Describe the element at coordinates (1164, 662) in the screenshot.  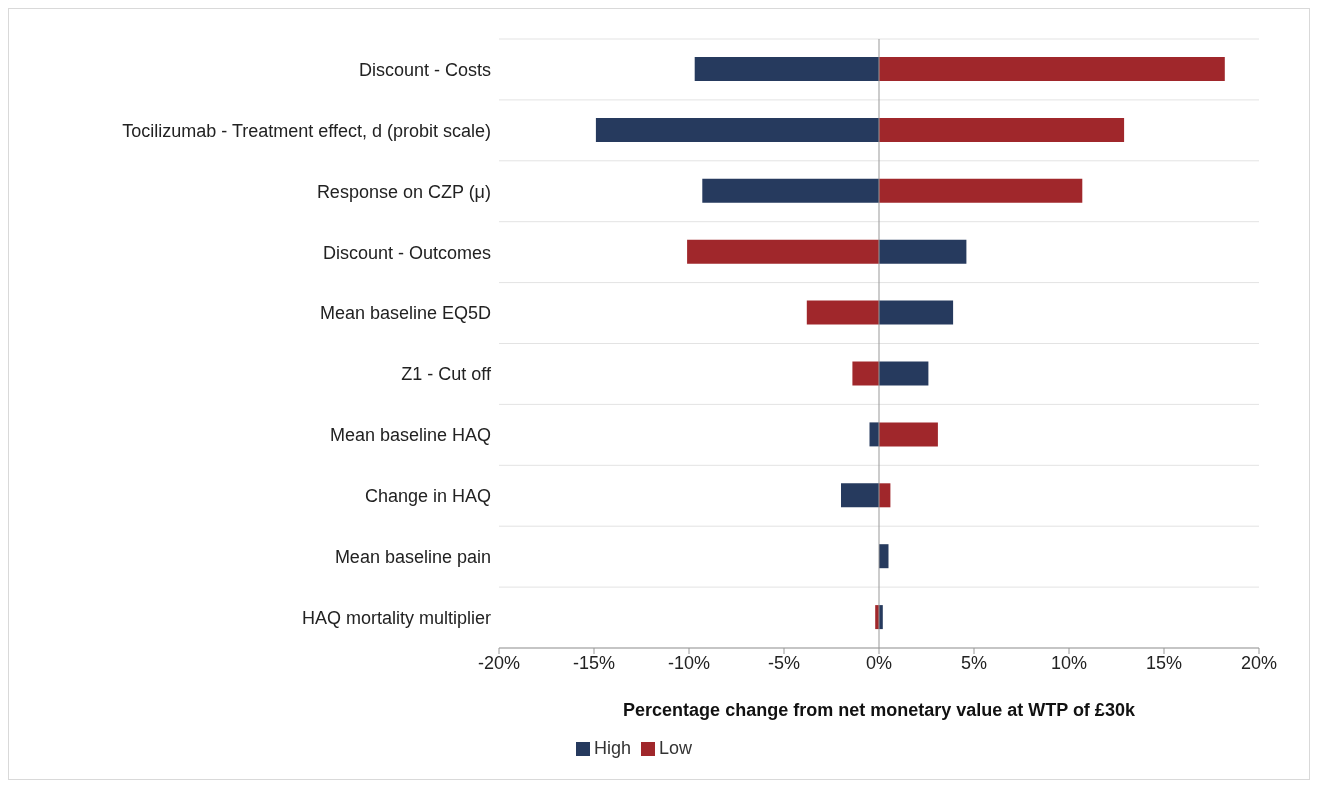
I see `x-tick-label: 15%` at that location.